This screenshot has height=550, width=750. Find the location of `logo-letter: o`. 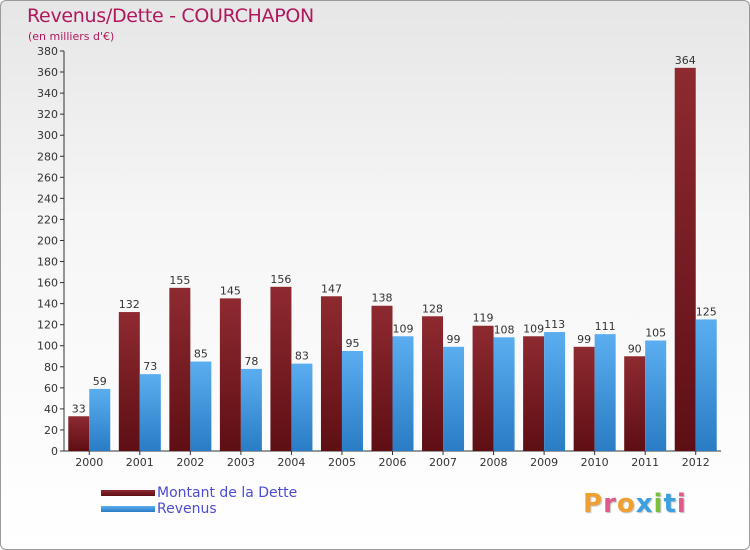

logo-letter: o is located at coordinates (626, 504).